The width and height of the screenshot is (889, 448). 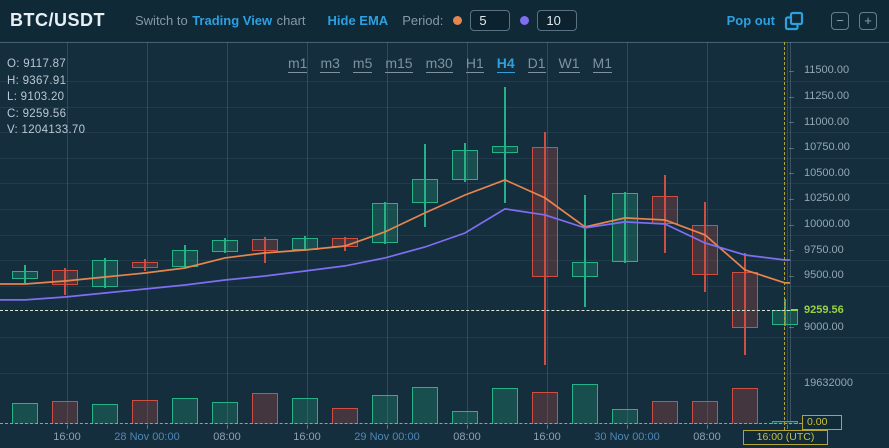 I want to click on timeframe-m3: m3, so click(x=330, y=64).